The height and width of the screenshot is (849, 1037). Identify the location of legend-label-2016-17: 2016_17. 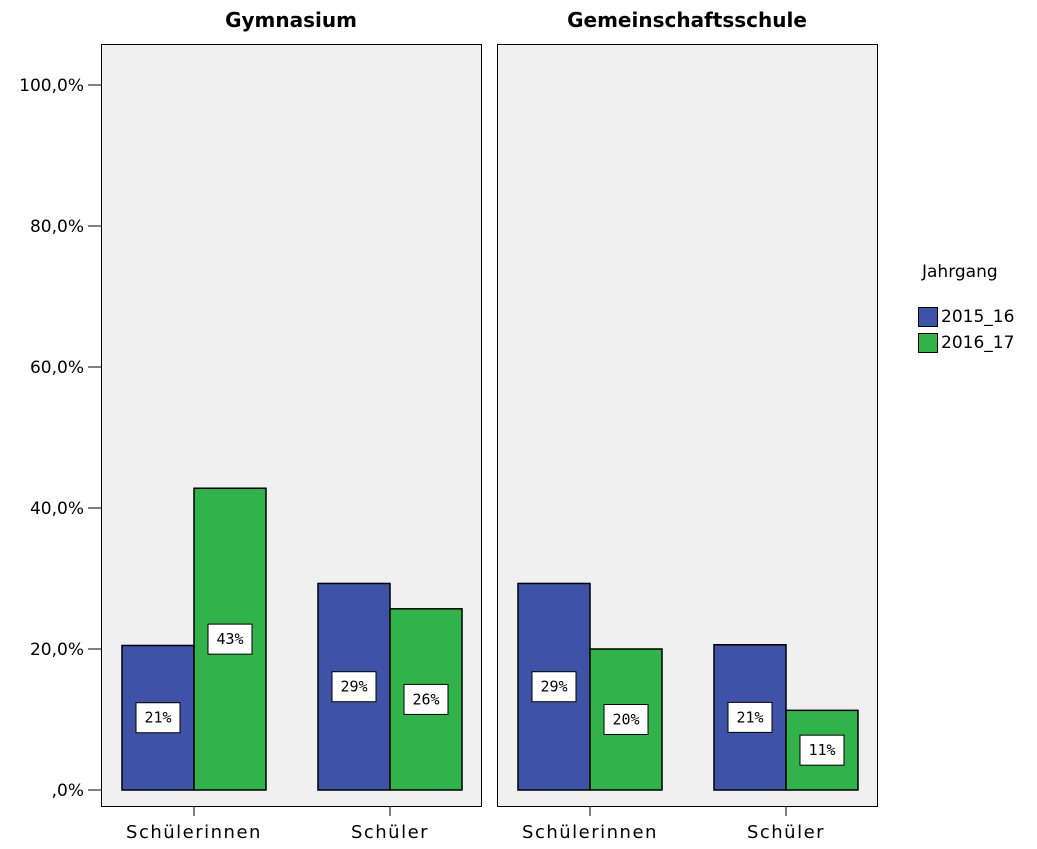
(978, 343).